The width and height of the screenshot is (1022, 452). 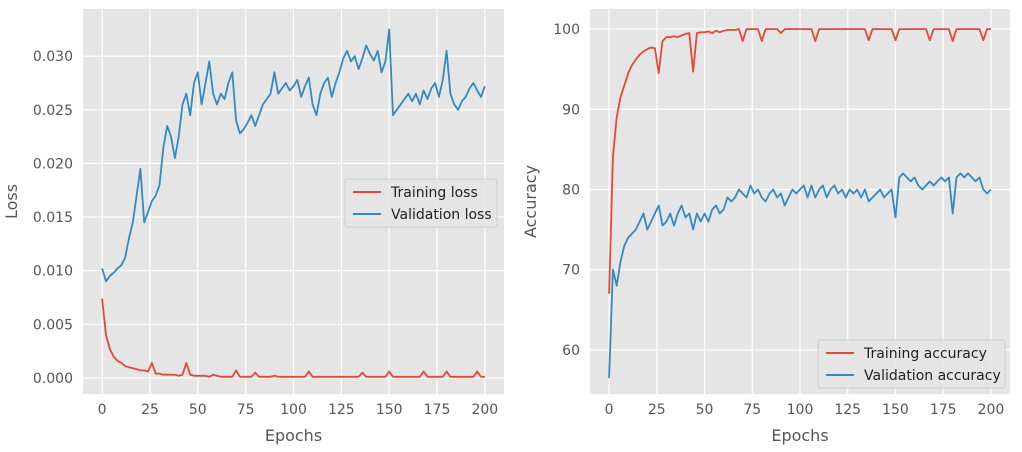 What do you see at coordinates (571, 190) in the screenshot?
I see `y-tick-label: 80` at bounding box center [571, 190].